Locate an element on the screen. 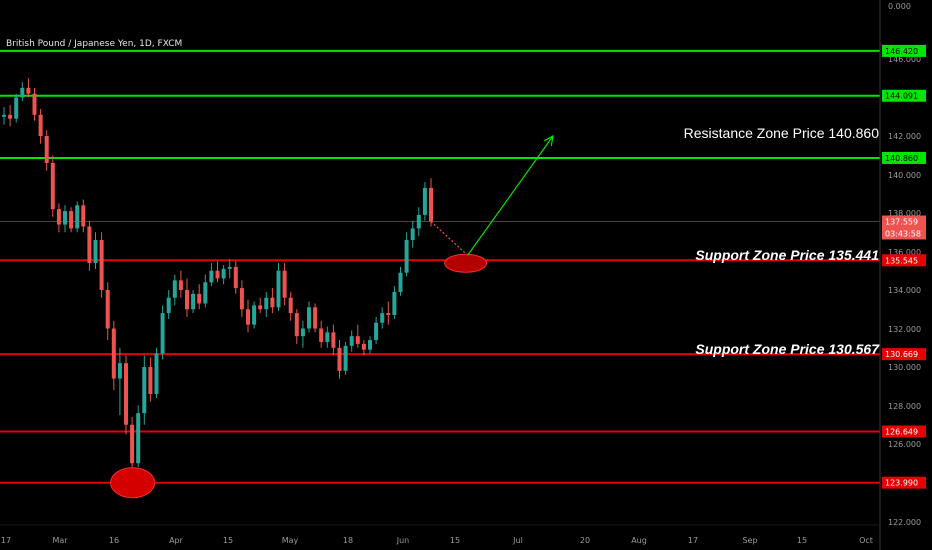  price-tick-label: 132.000 is located at coordinates (904, 329).